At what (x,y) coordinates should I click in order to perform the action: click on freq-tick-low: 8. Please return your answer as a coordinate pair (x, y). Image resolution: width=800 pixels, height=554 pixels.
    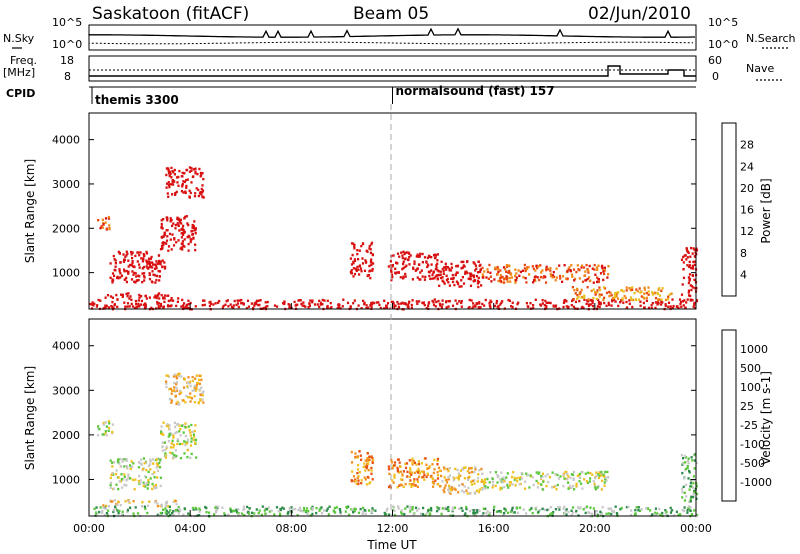
    Looking at the image, I should click on (67, 76).